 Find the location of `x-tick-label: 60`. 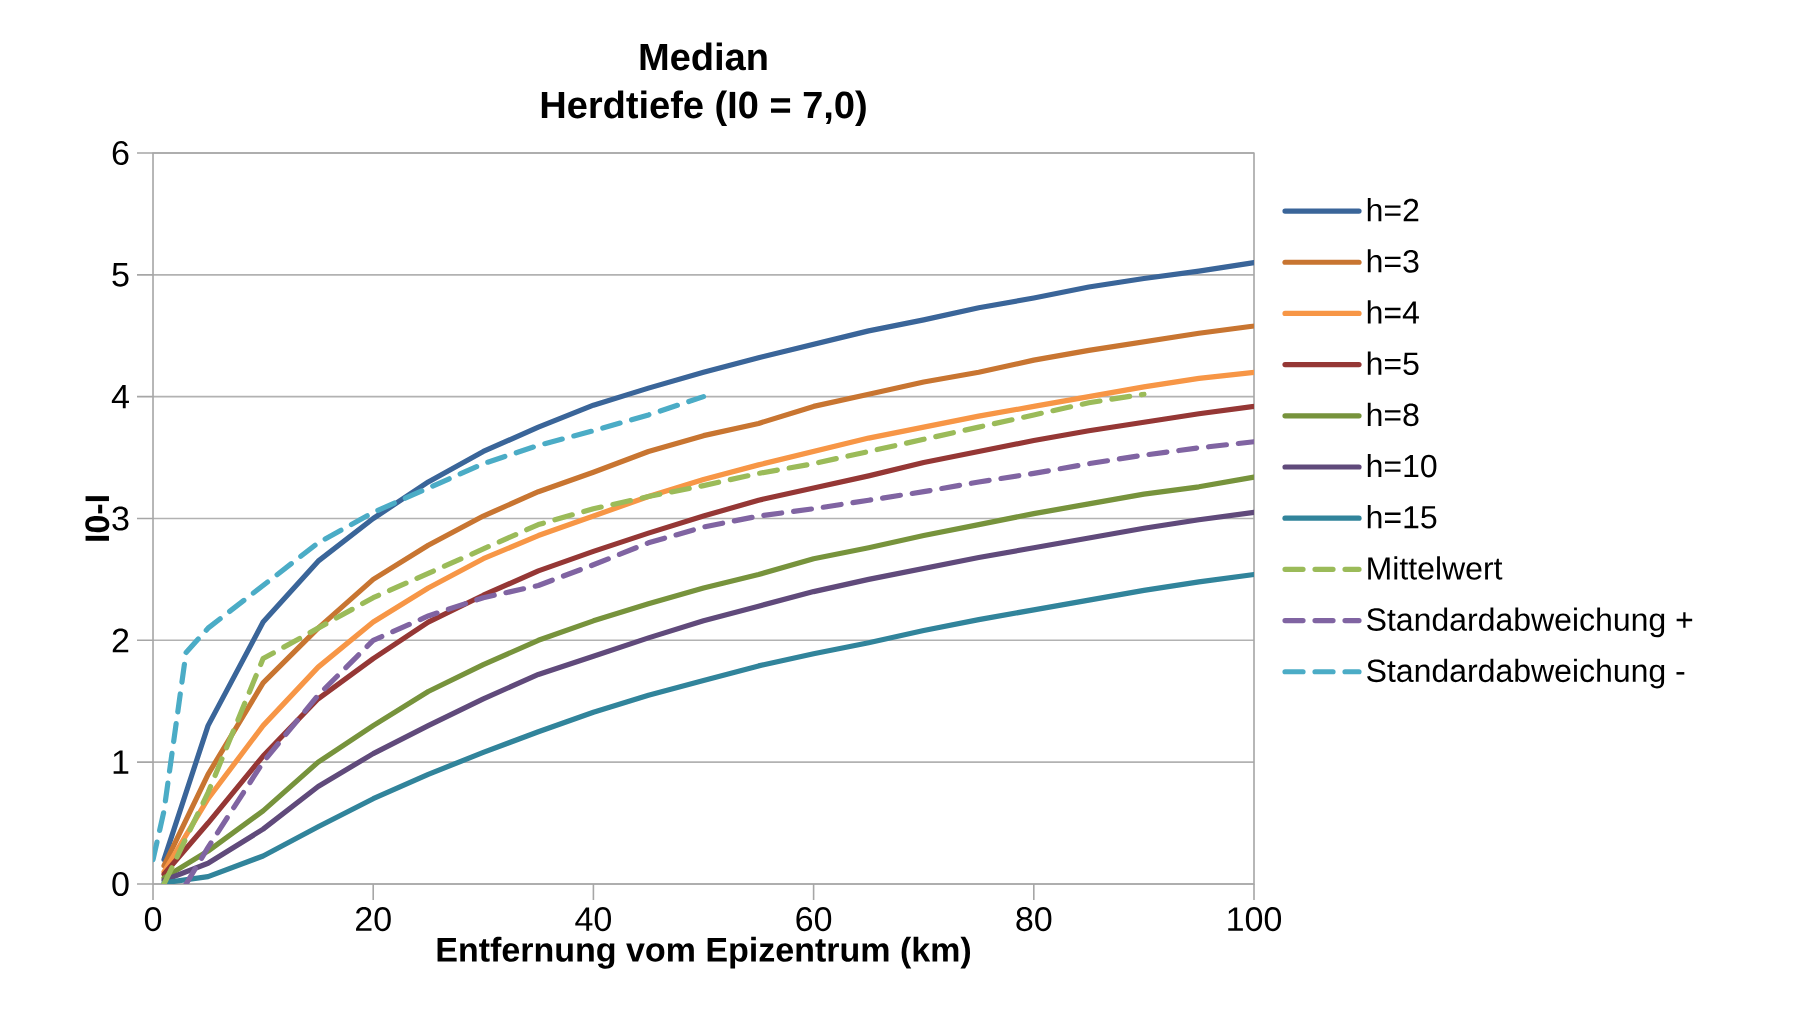

x-tick-label: 60 is located at coordinates (814, 919).